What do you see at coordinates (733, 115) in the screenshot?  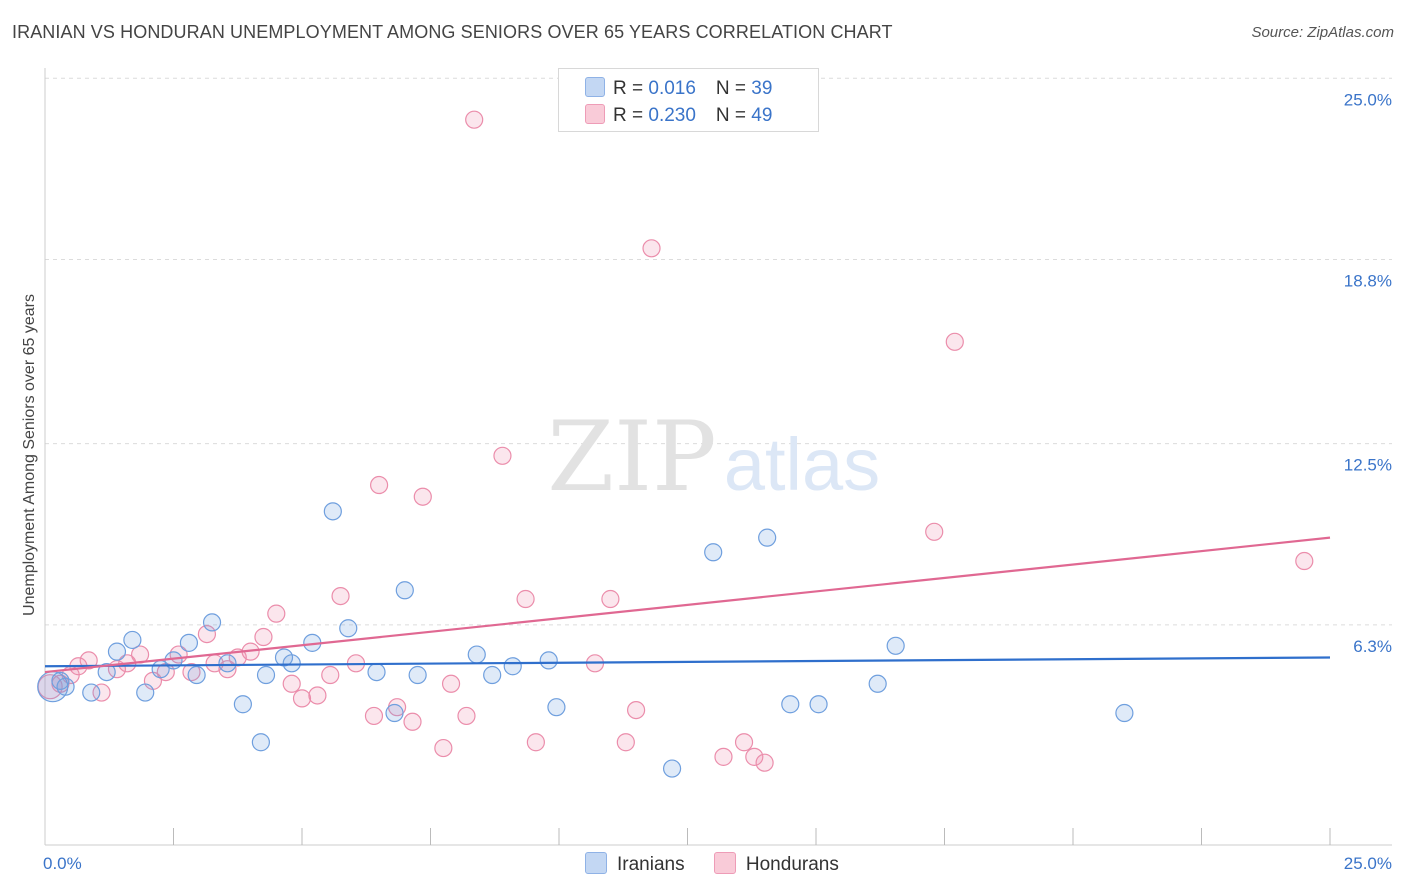 I see `hondurans-n-label: N =` at bounding box center [733, 115].